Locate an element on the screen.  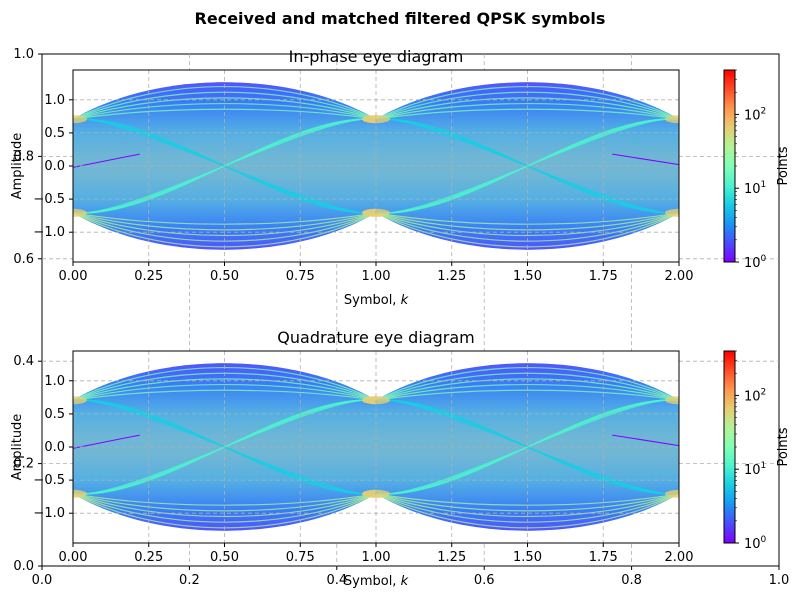
quadrature-colorbar-gradient is located at coordinates (729, 447).